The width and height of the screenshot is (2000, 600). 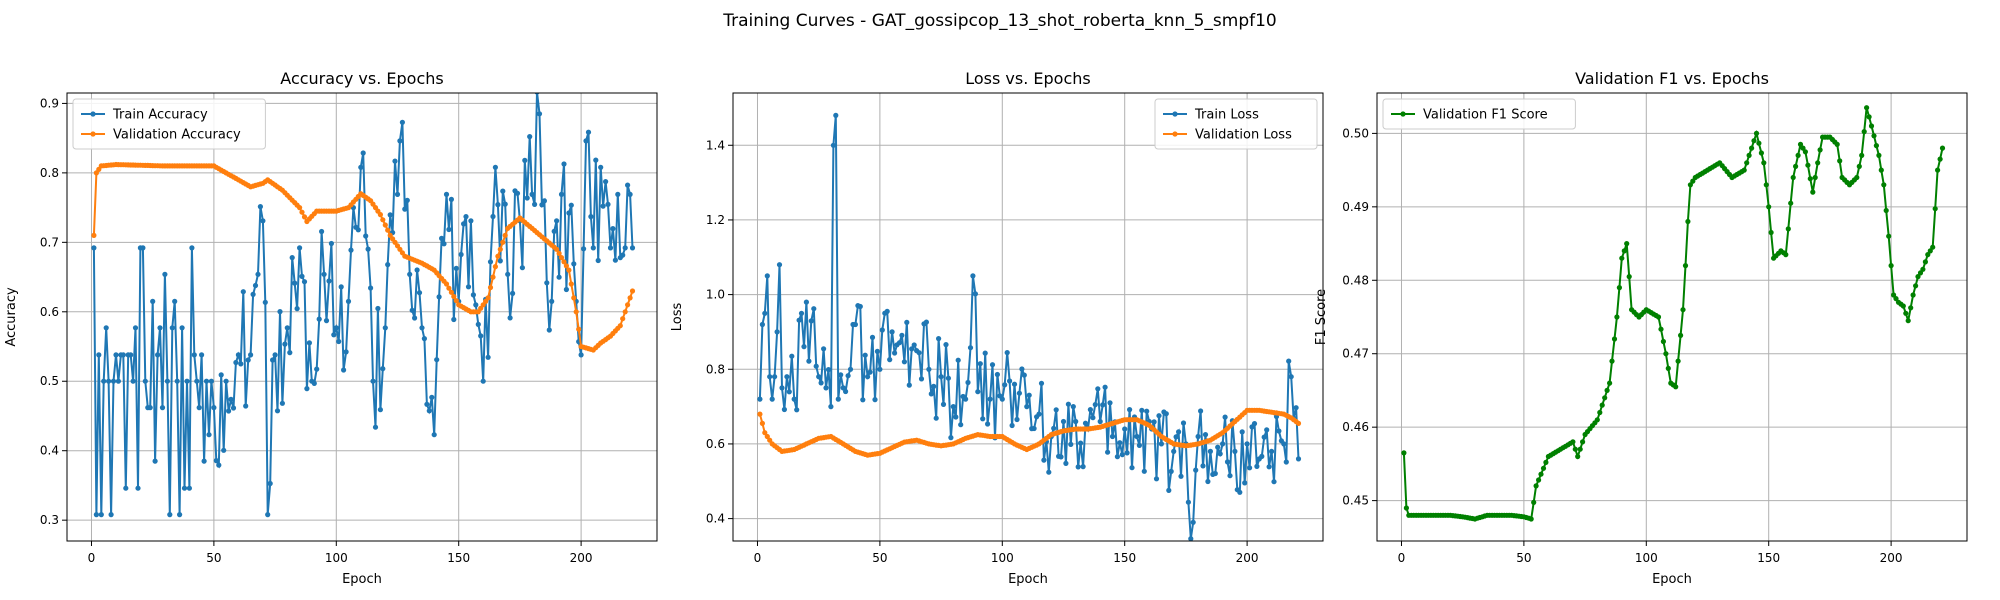 I want to click on chart-title: Accuracy vs. Epochs, so click(x=361, y=78).